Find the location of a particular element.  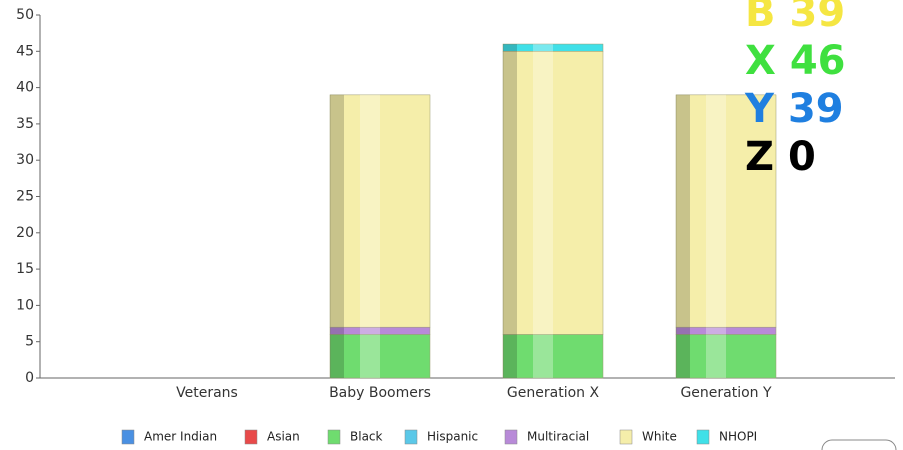

y-tick-label: 30 is located at coordinates (25, 160).